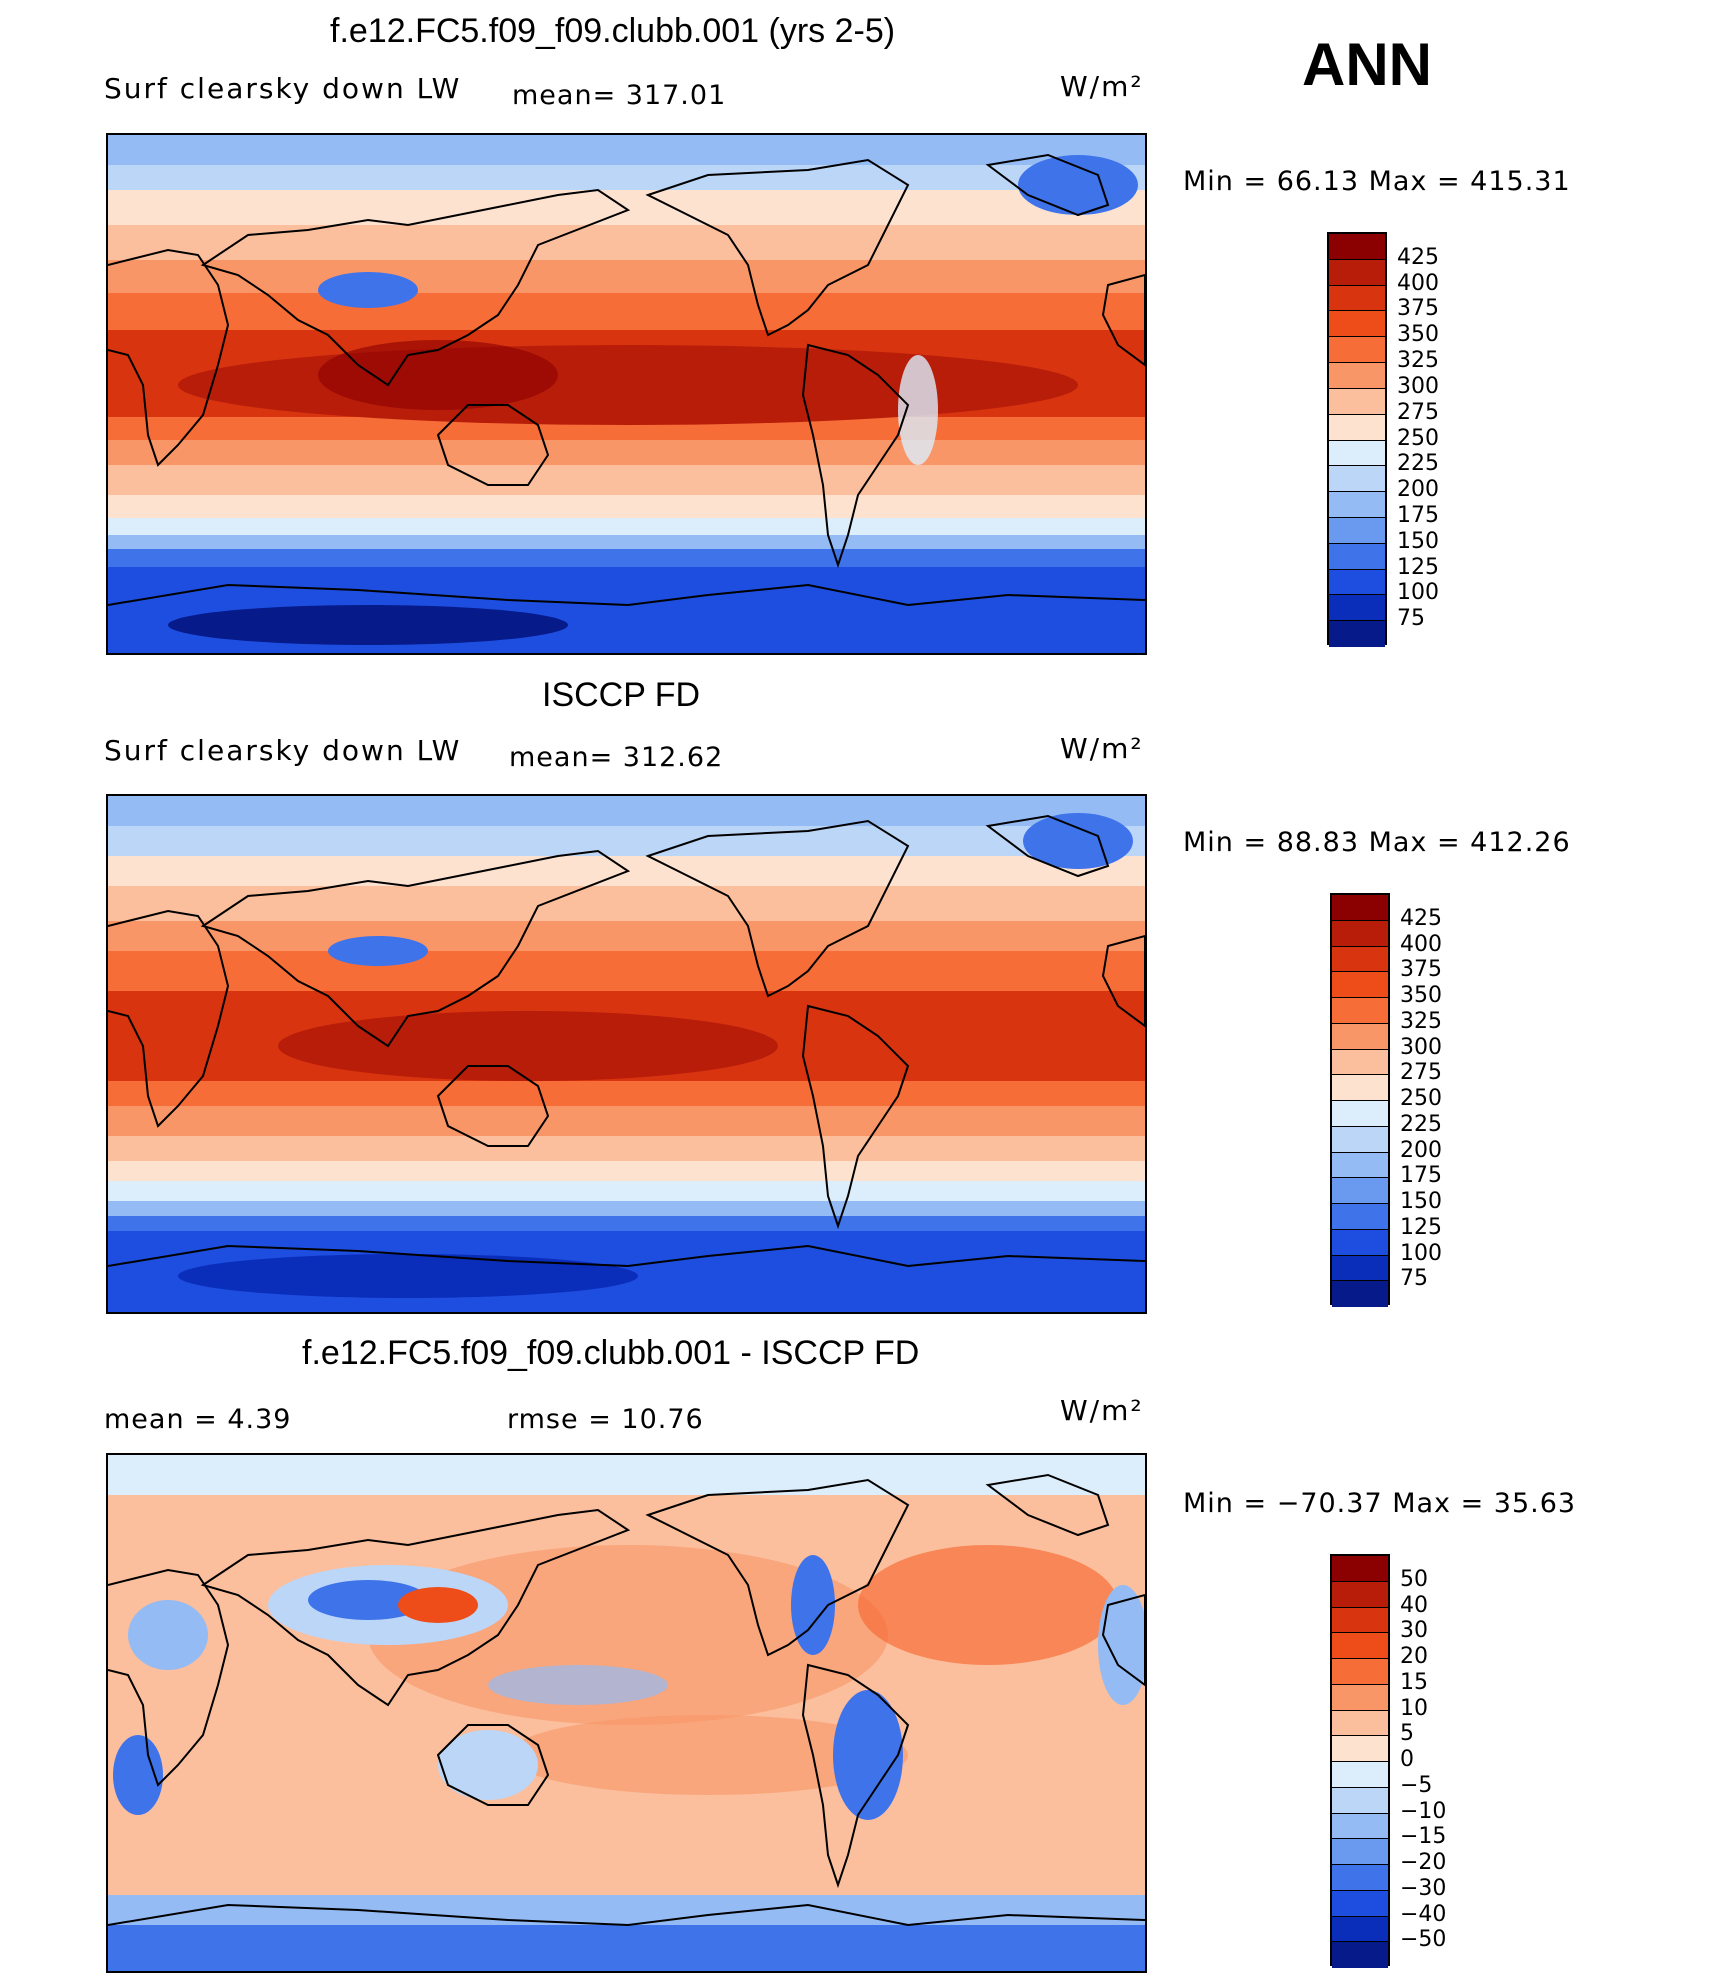 The height and width of the screenshot is (1979, 1710). I want to click on panel-1-units: W/m², so click(1102, 86).